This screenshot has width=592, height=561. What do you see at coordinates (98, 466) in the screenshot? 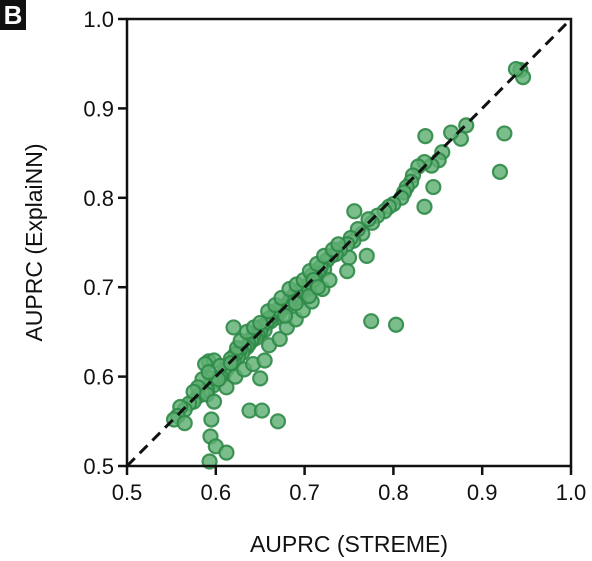
I see `y-tick-label: 0.5` at bounding box center [98, 466].